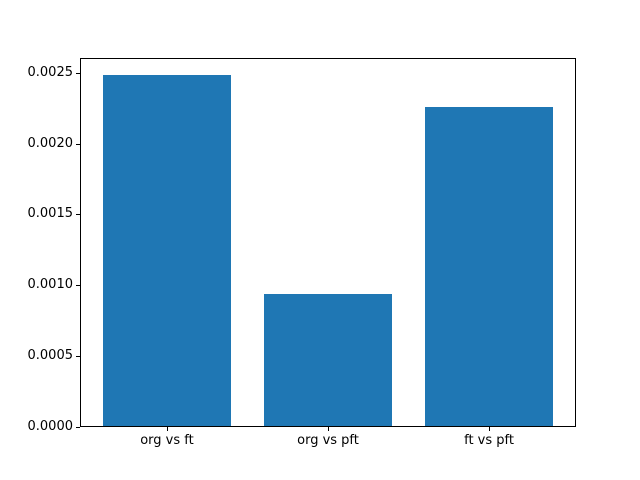 The height and width of the screenshot is (480, 640). Describe the element at coordinates (50, 214) in the screenshot. I see `y-tick-label-3: 0.0015` at that location.